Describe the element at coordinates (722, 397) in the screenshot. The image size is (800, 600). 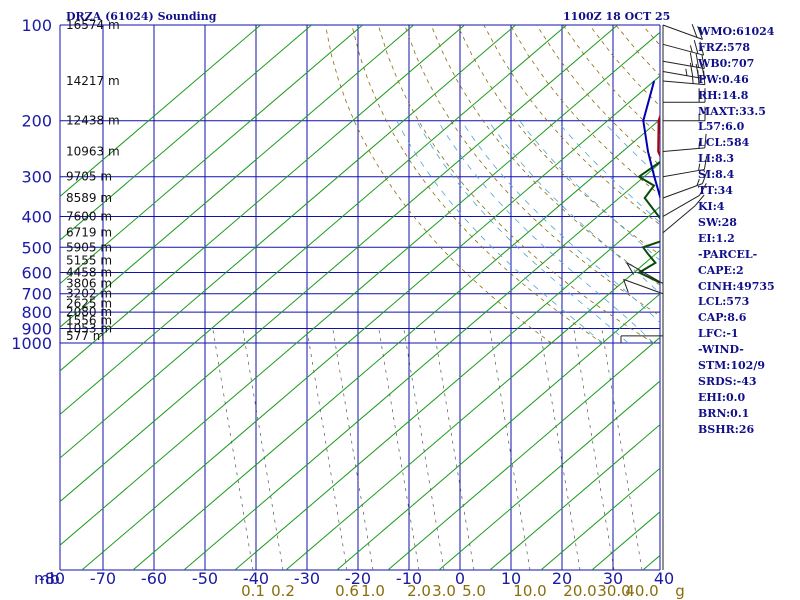
I see `index-line: EHI:0.0` at that location.